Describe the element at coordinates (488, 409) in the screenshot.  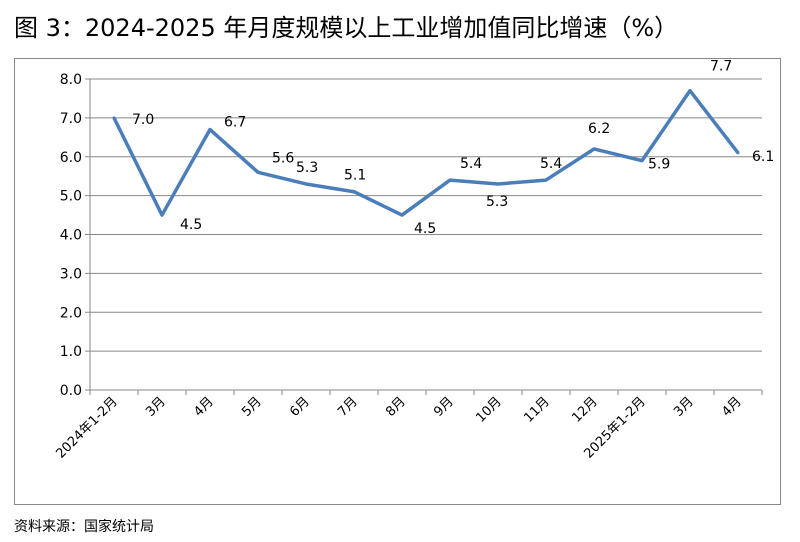
I see `x-tick-label: 10月` at that location.